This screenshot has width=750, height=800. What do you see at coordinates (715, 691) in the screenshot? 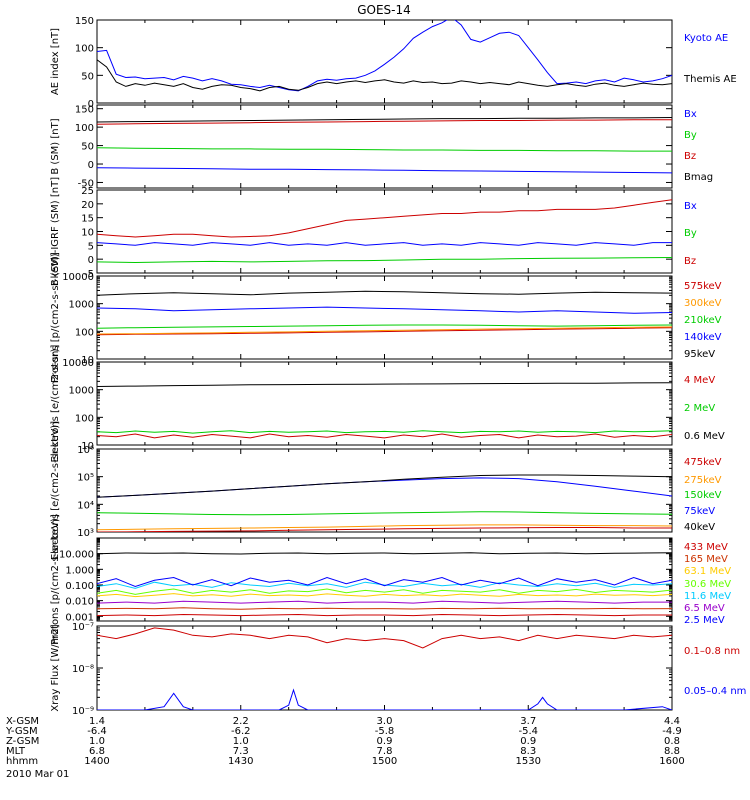
I see `legend-label: 0.05–0.4 nm` at bounding box center [715, 691].